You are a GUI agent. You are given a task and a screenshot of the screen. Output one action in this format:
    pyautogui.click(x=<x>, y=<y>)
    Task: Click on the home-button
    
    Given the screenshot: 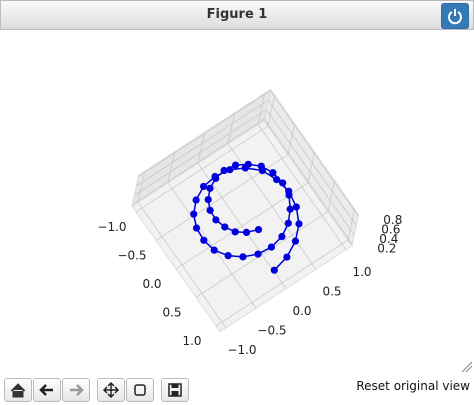 What is the action you would take?
    pyautogui.click(x=18, y=390)
    